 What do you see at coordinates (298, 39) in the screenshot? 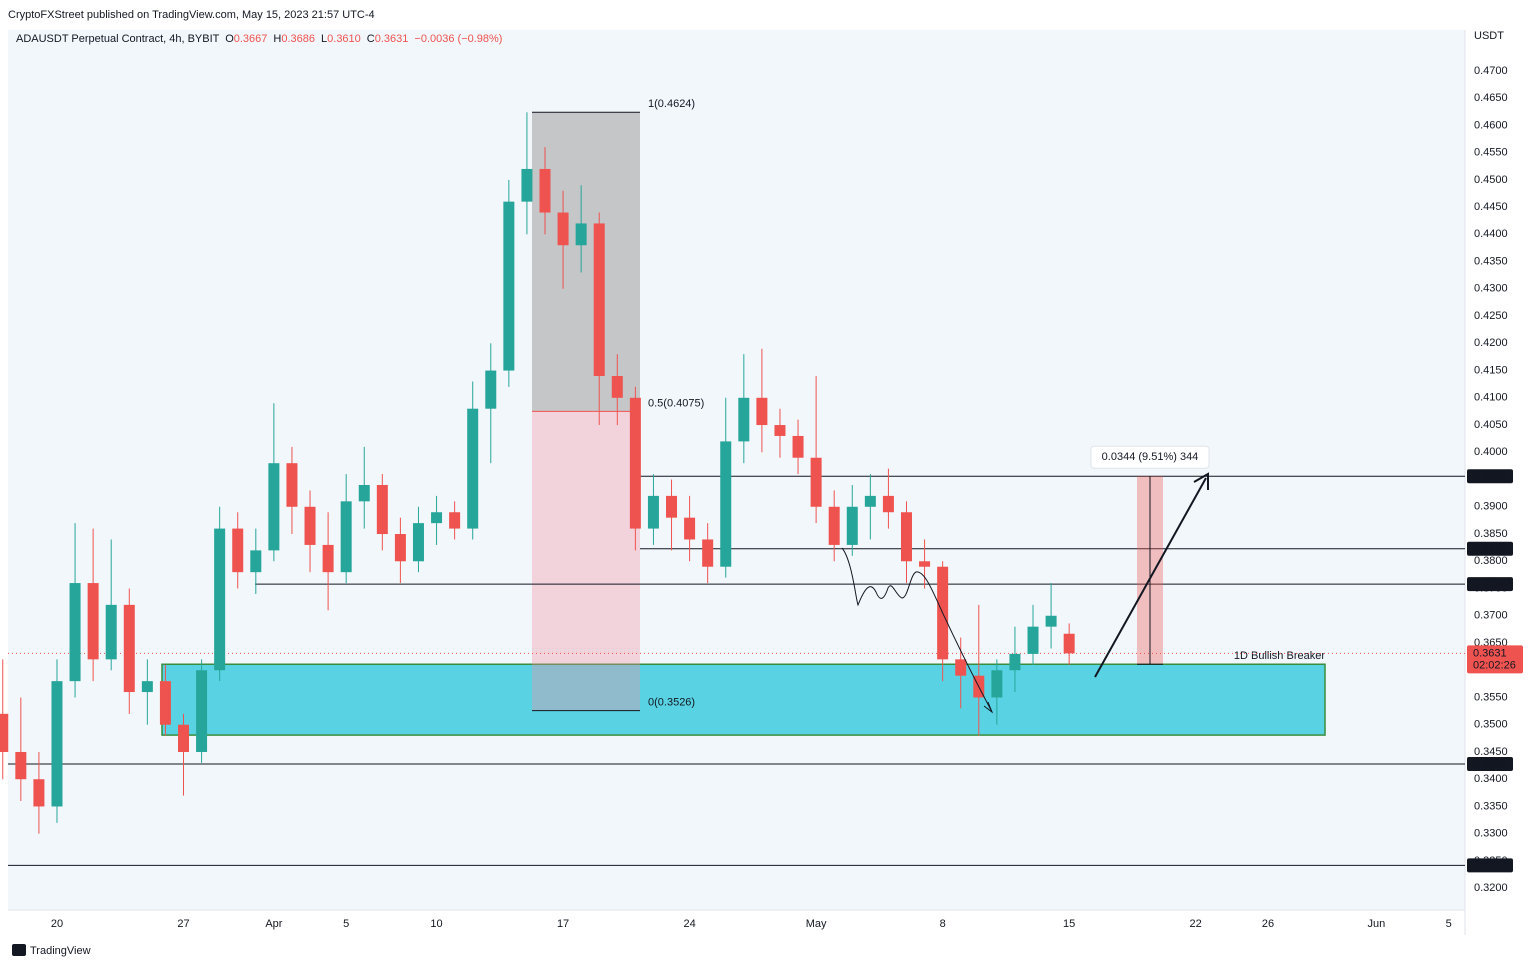
I see `legend-value: 0.3686` at bounding box center [298, 39].